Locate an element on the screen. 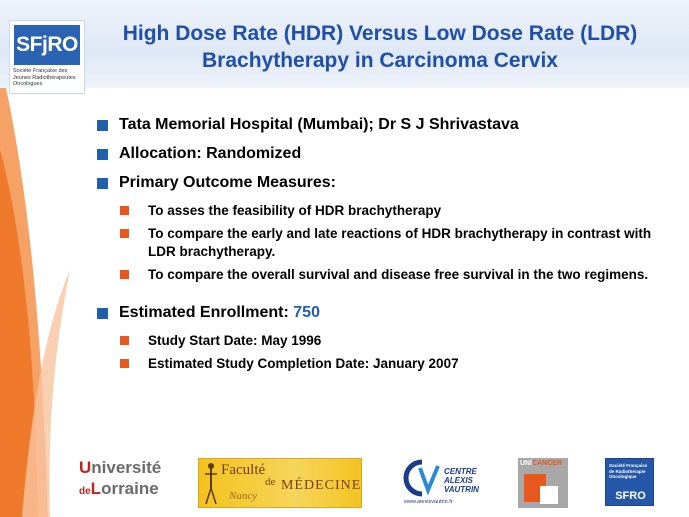 Image resolution: width=689 pixels, height=517 pixels. sfjro-logo-mark: SFjRO is located at coordinates (47, 45).